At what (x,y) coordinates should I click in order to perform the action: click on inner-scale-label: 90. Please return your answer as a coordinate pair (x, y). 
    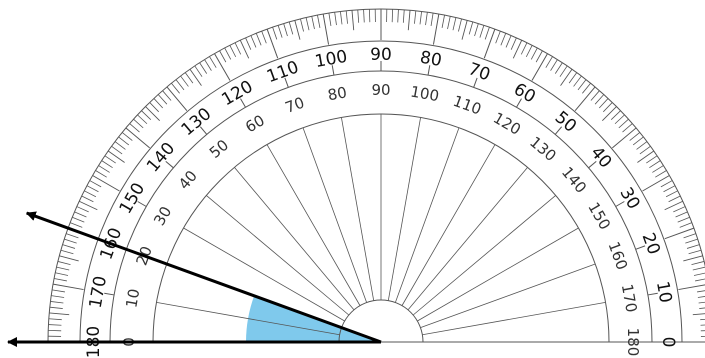
    Looking at the image, I should click on (380, 90).